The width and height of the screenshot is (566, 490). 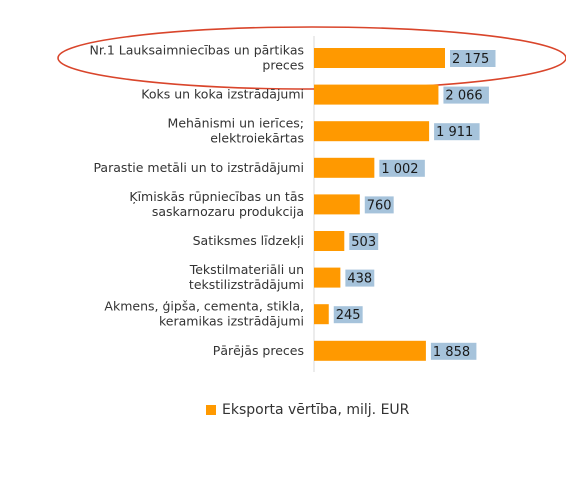 What do you see at coordinates (204, 306) in the screenshot?
I see `category-label-7-0: Akmens, ģipša, cementa, stikla,` at bounding box center [204, 306].